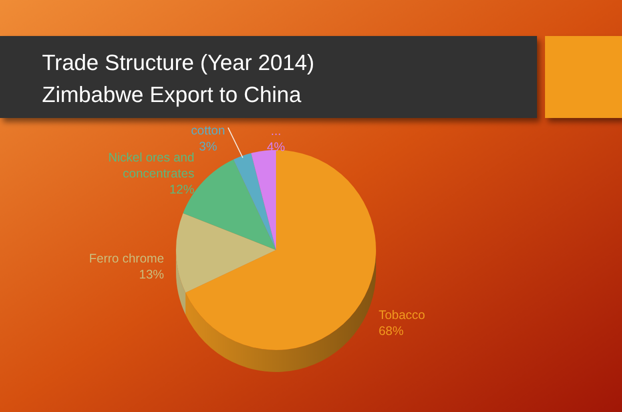 Image resolution: width=622 pixels, height=412 pixels. What do you see at coordinates (126, 259) in the screenshot?
I see `slice-label: Ferro chrome` at bounding box center [126, 259].